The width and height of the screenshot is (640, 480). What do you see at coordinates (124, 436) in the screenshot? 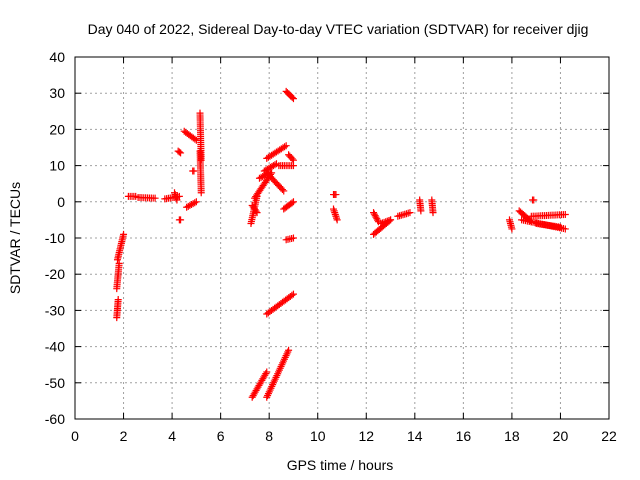
I see `x-tick-label: 2` at bounding box center [124, 436].